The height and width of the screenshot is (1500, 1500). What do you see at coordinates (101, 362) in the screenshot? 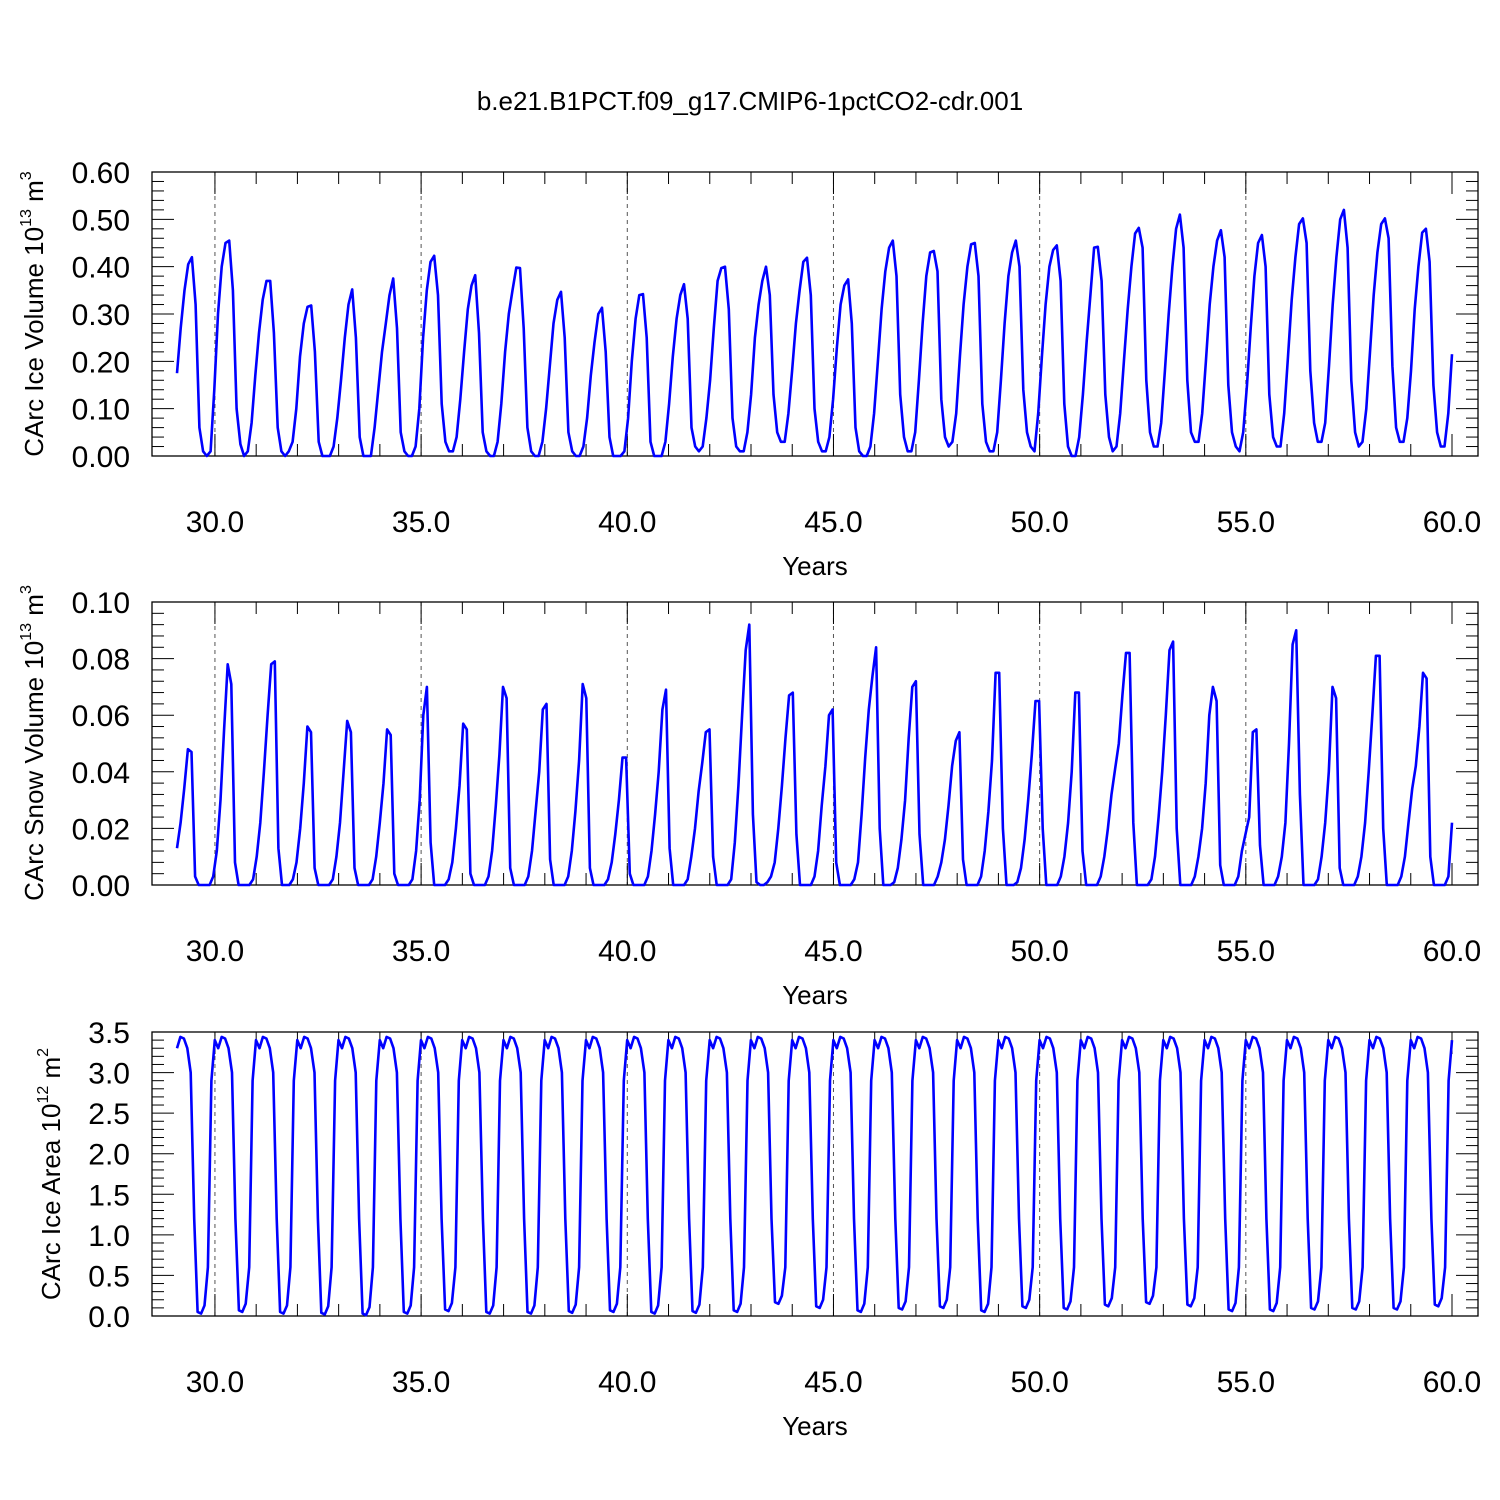
I see `y-tick-label: 0.20` at bounding box center [101, 362].